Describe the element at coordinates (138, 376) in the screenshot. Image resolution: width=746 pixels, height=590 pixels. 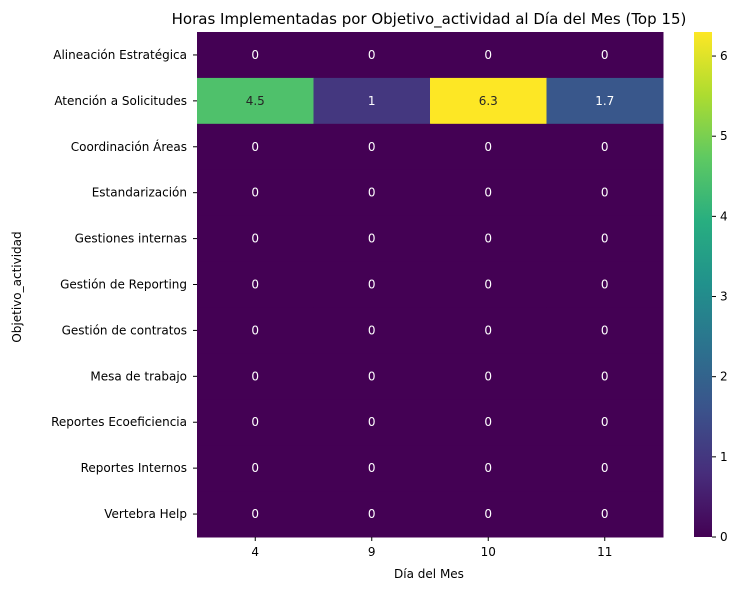
I see `y-tick-label: Mesa de trabajo` at that location.